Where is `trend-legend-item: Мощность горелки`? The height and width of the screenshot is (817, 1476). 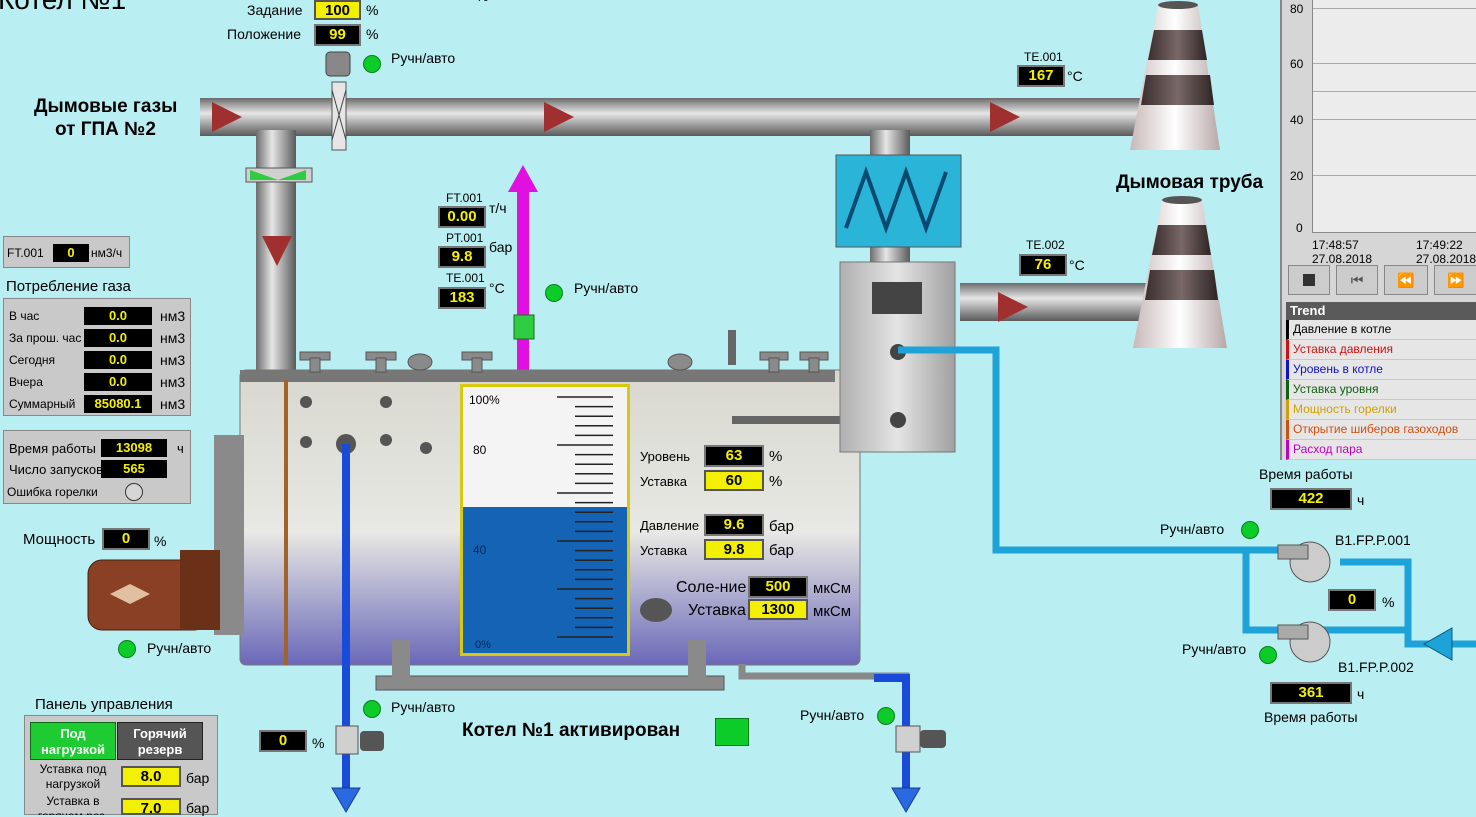 trend-legend-item: Мощность горелки is located at coordinates (1381, 410).